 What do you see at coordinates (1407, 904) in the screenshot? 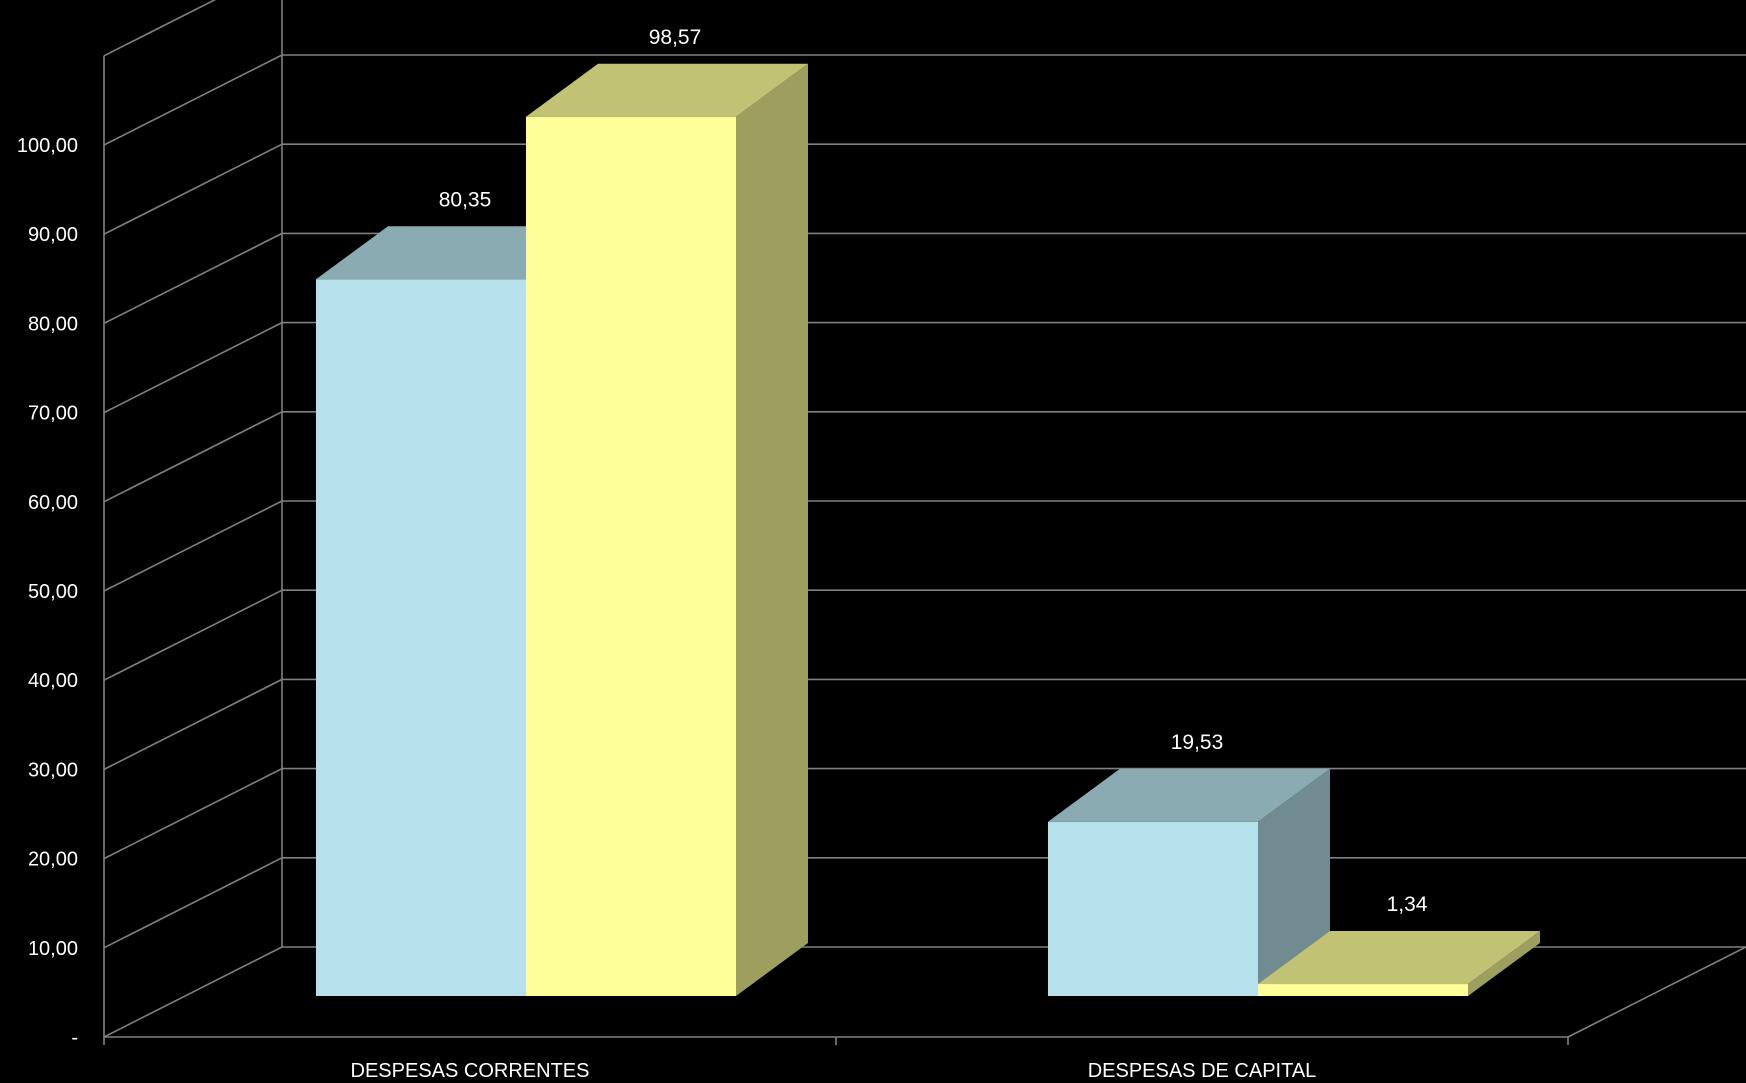
I see `data-label: 1,34` at bounding box center [1407, 904].